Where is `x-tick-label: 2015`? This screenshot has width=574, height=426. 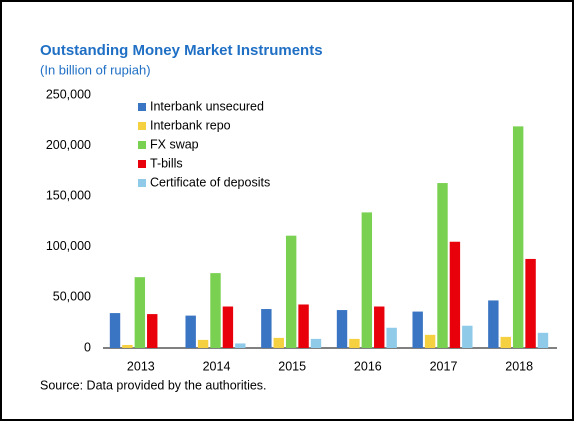 x-tick-label: 2015 is located at coordinates (292, 366).